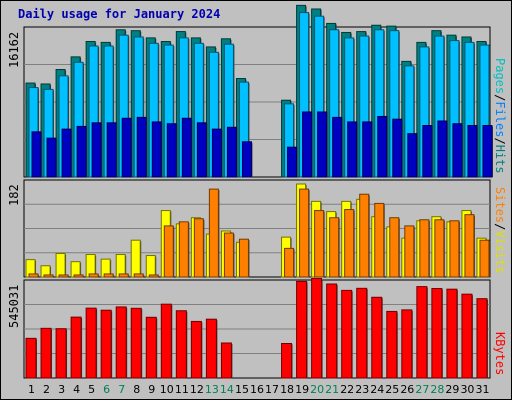 Image resolution: width=512 pixels, height=400 pixels. I want to click on x-tick-label-24: 24, so click(377, 389).